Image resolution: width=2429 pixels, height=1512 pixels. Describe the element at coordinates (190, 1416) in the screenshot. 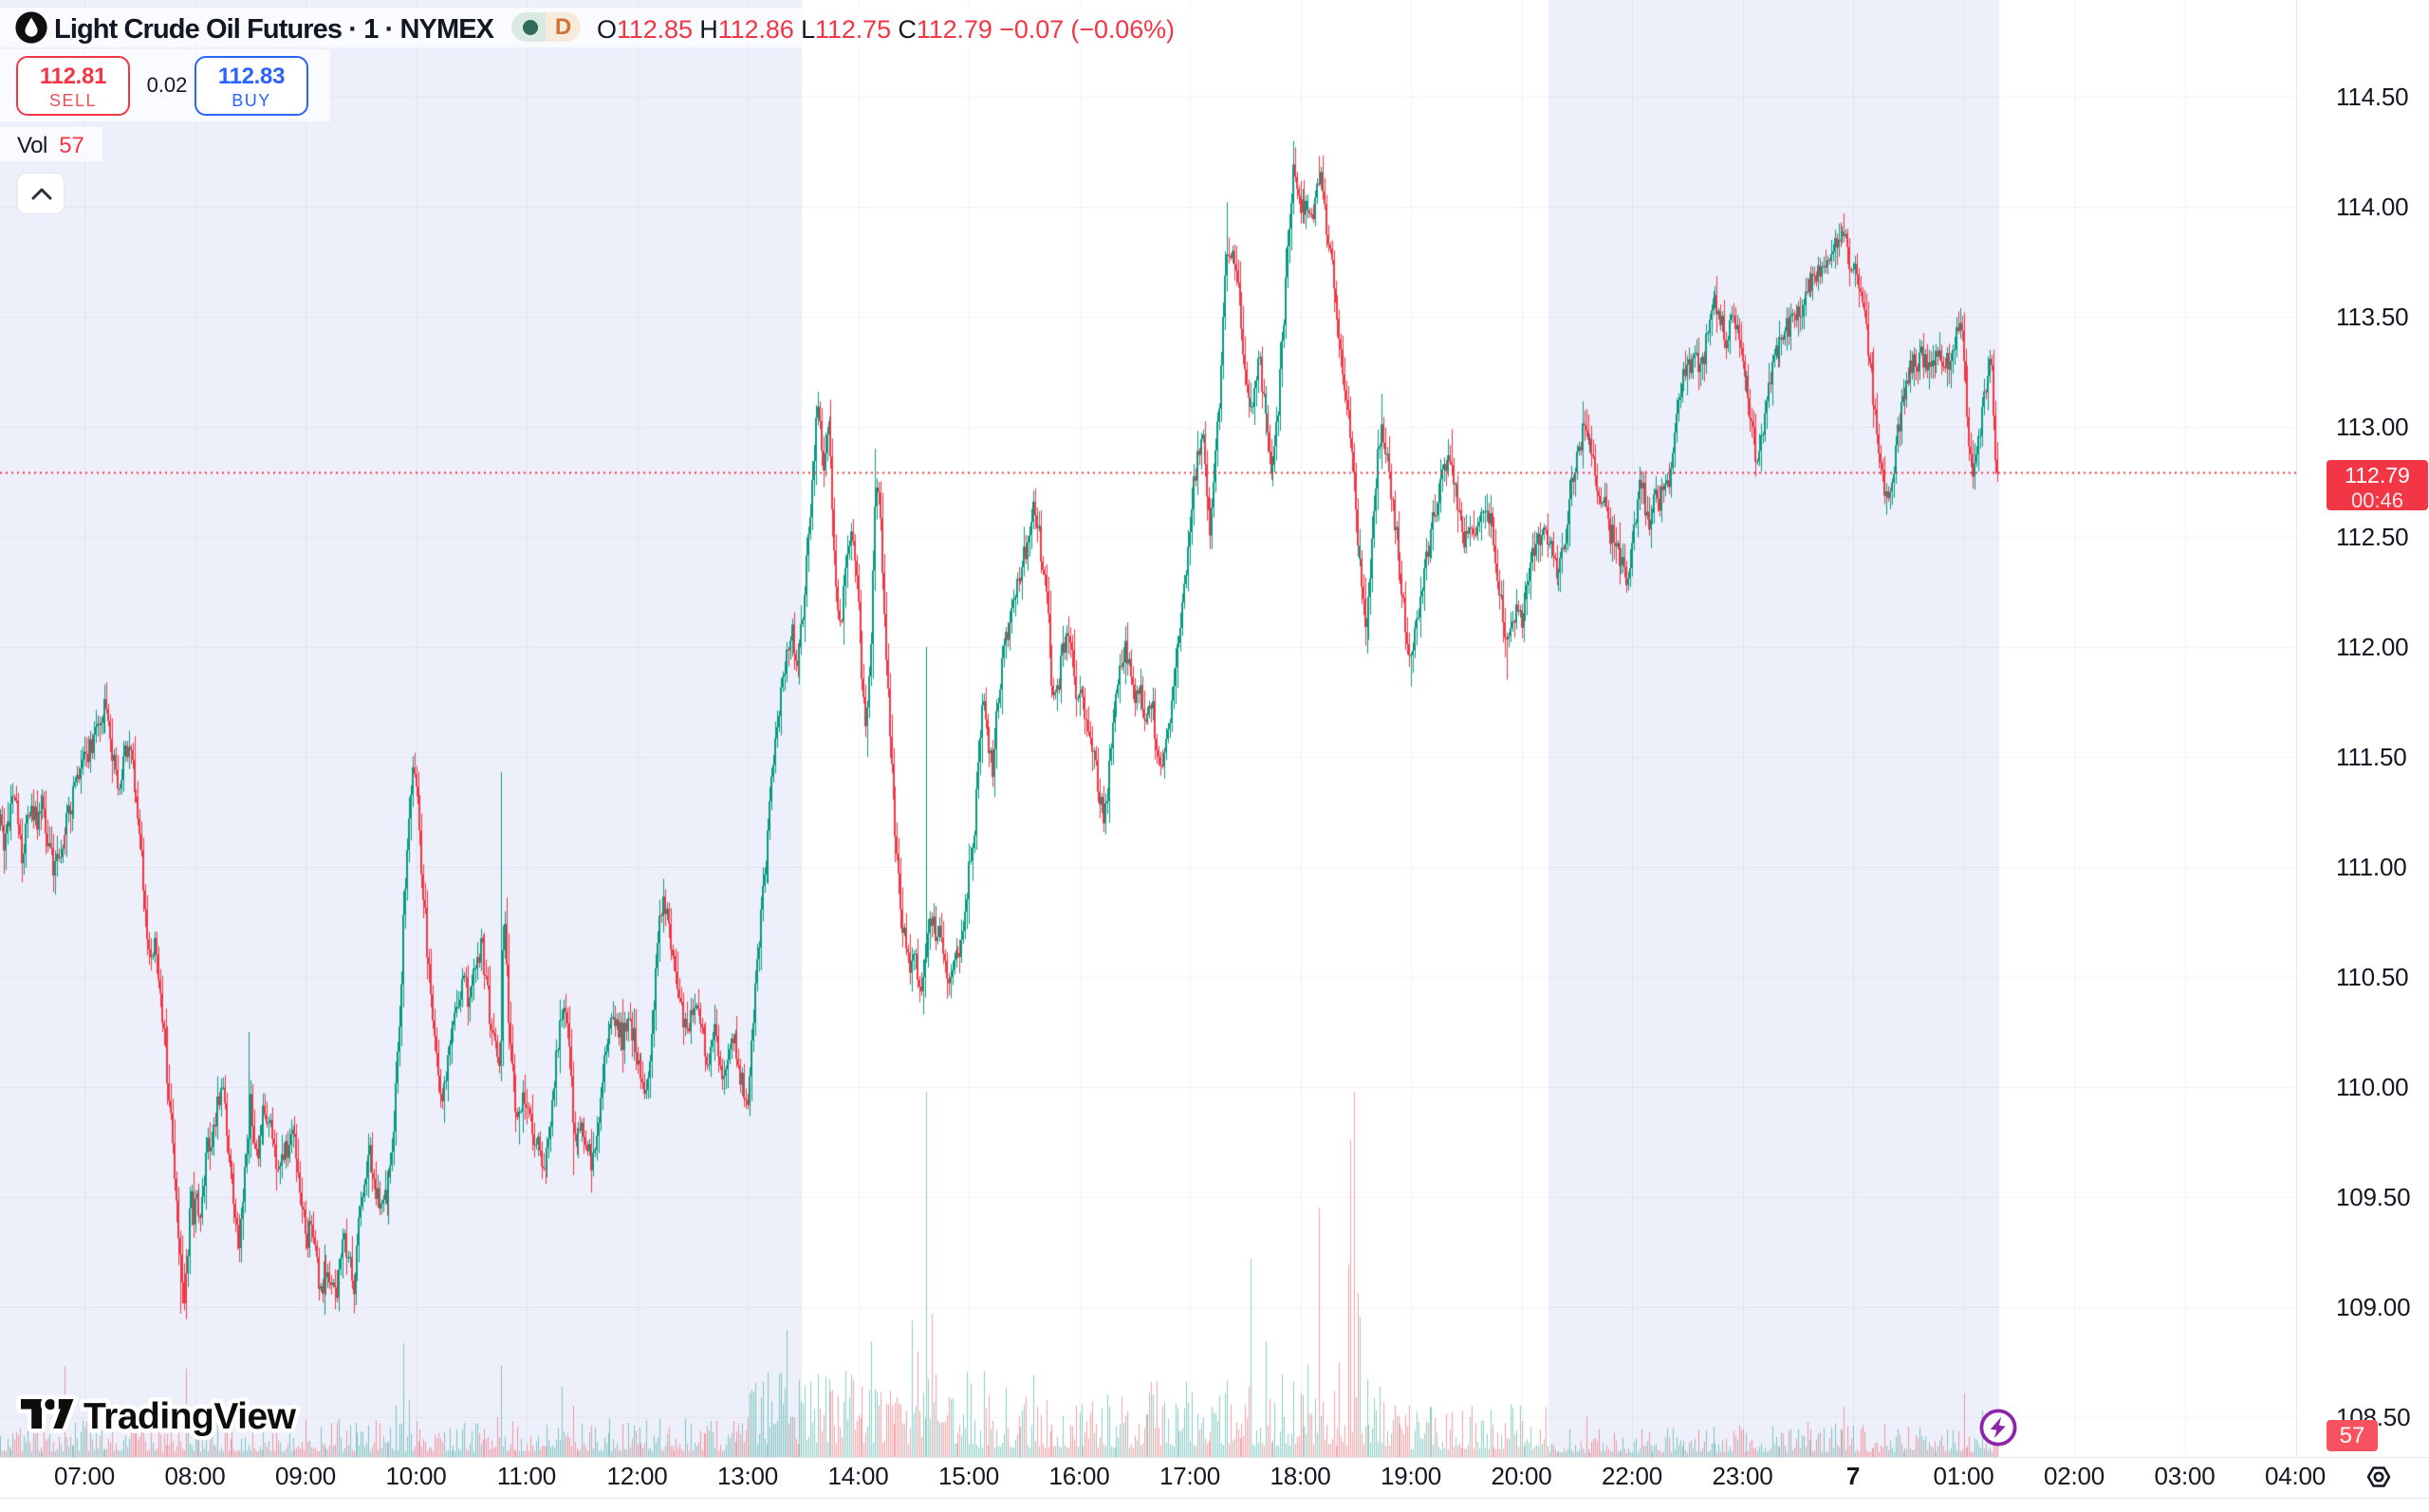

I see `svg-text: TradingView` at that location.